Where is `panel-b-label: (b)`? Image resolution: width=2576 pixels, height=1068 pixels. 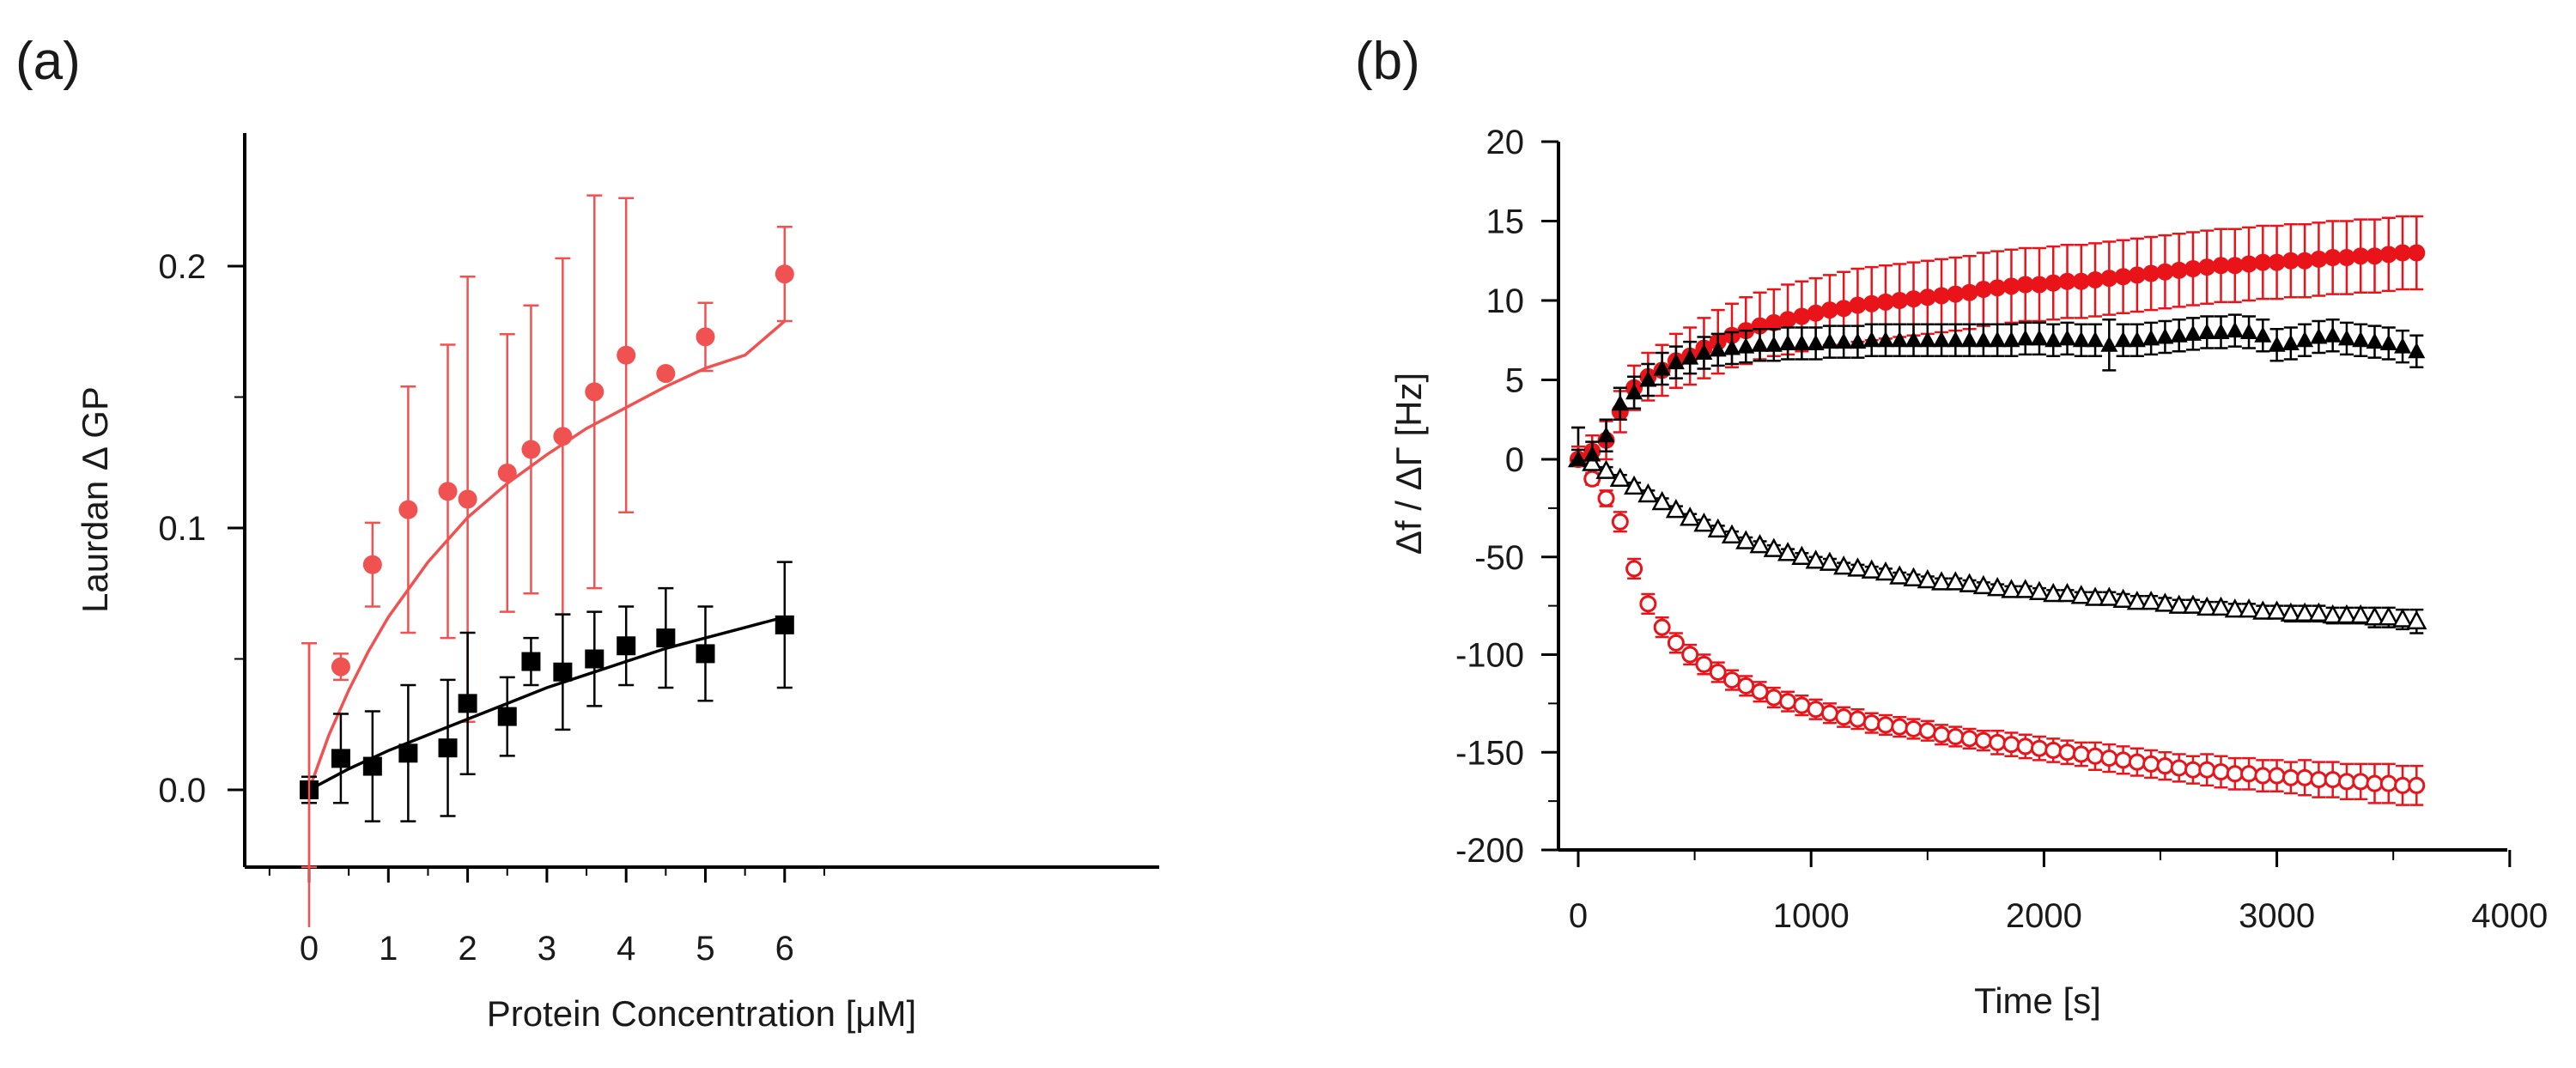
panel-b-label: (b) is located at coordinates (1387, 61).